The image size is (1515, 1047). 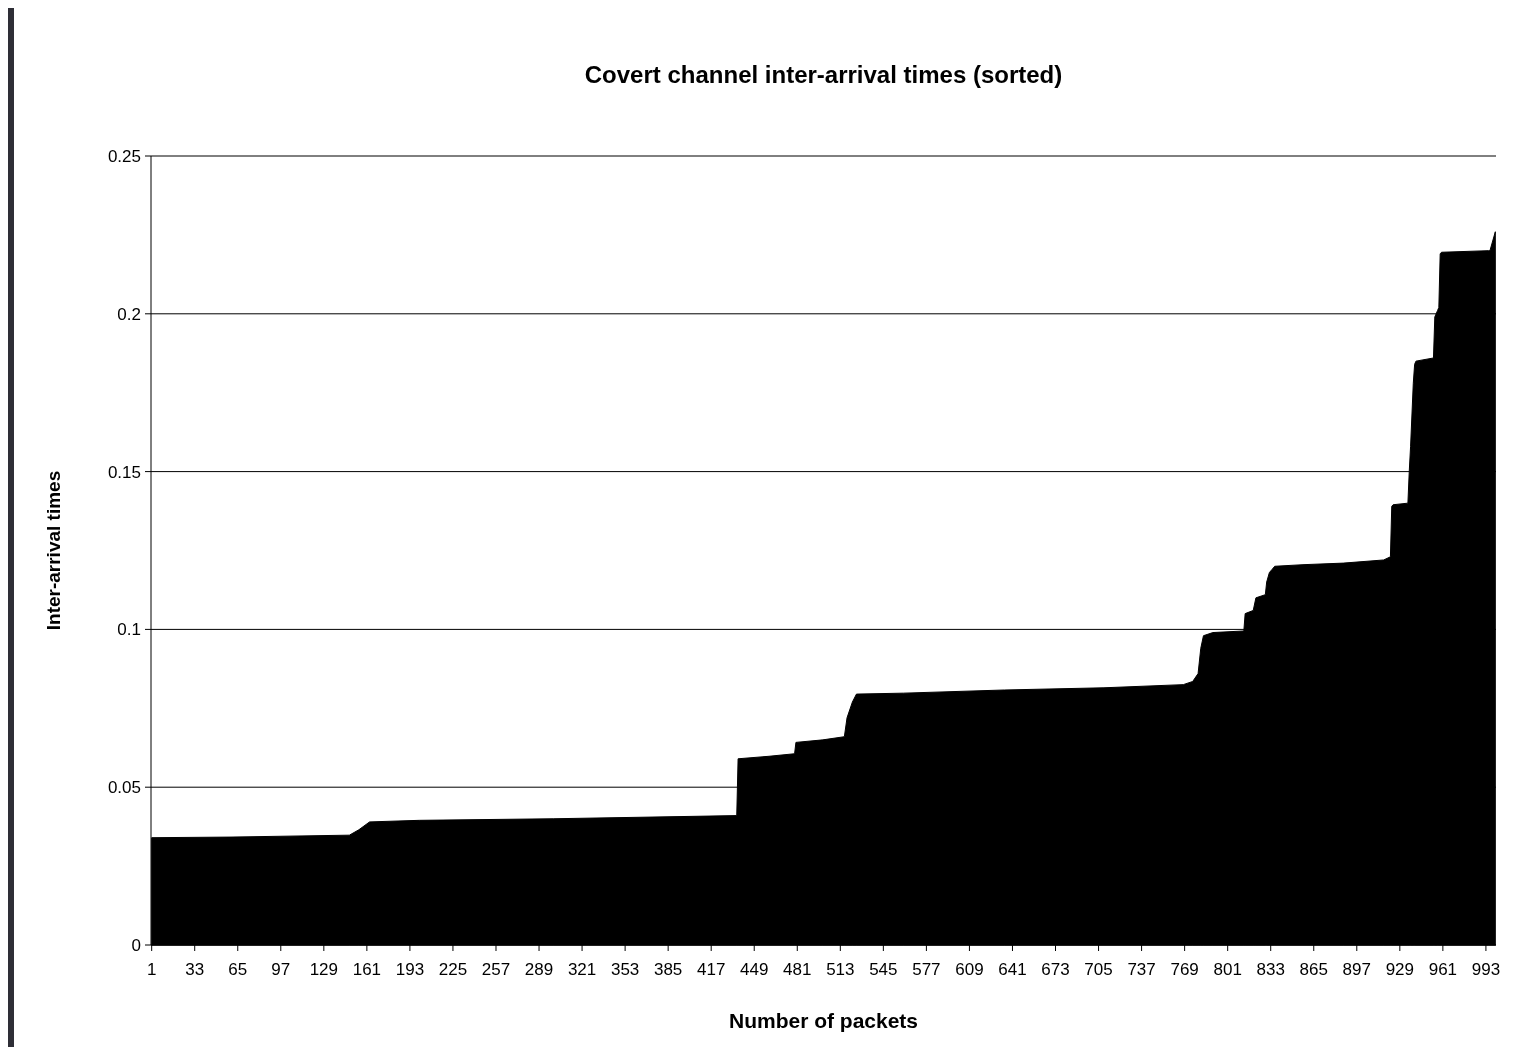 I want to click on x-tick-label: 801, so click(x=1227, y=969).